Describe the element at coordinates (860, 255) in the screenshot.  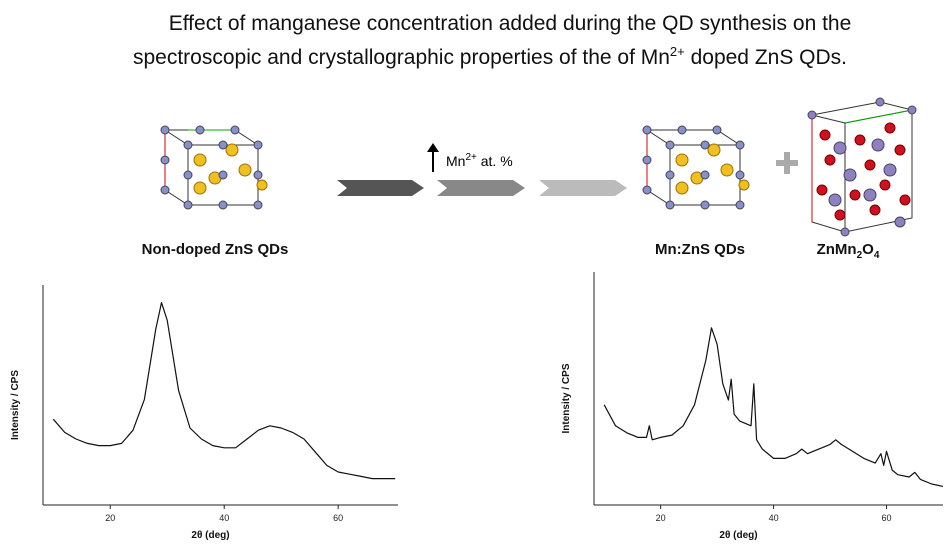
I see `product-sub1: 2` at that location.